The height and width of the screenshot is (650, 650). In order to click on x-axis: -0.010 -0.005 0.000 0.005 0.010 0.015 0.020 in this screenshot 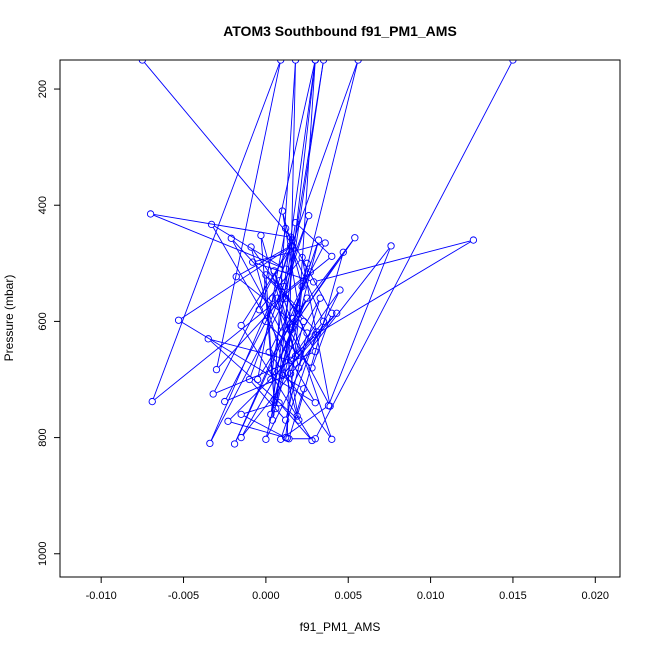, I will do `click(347, 589)`.